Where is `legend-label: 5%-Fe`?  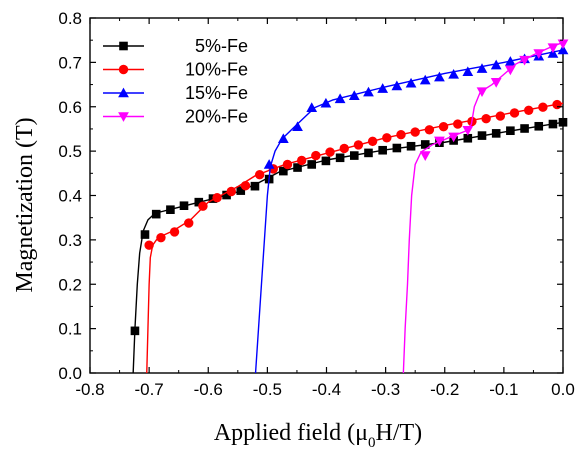 legend-label: 5%-Fe is located at coordinates (221, 46).